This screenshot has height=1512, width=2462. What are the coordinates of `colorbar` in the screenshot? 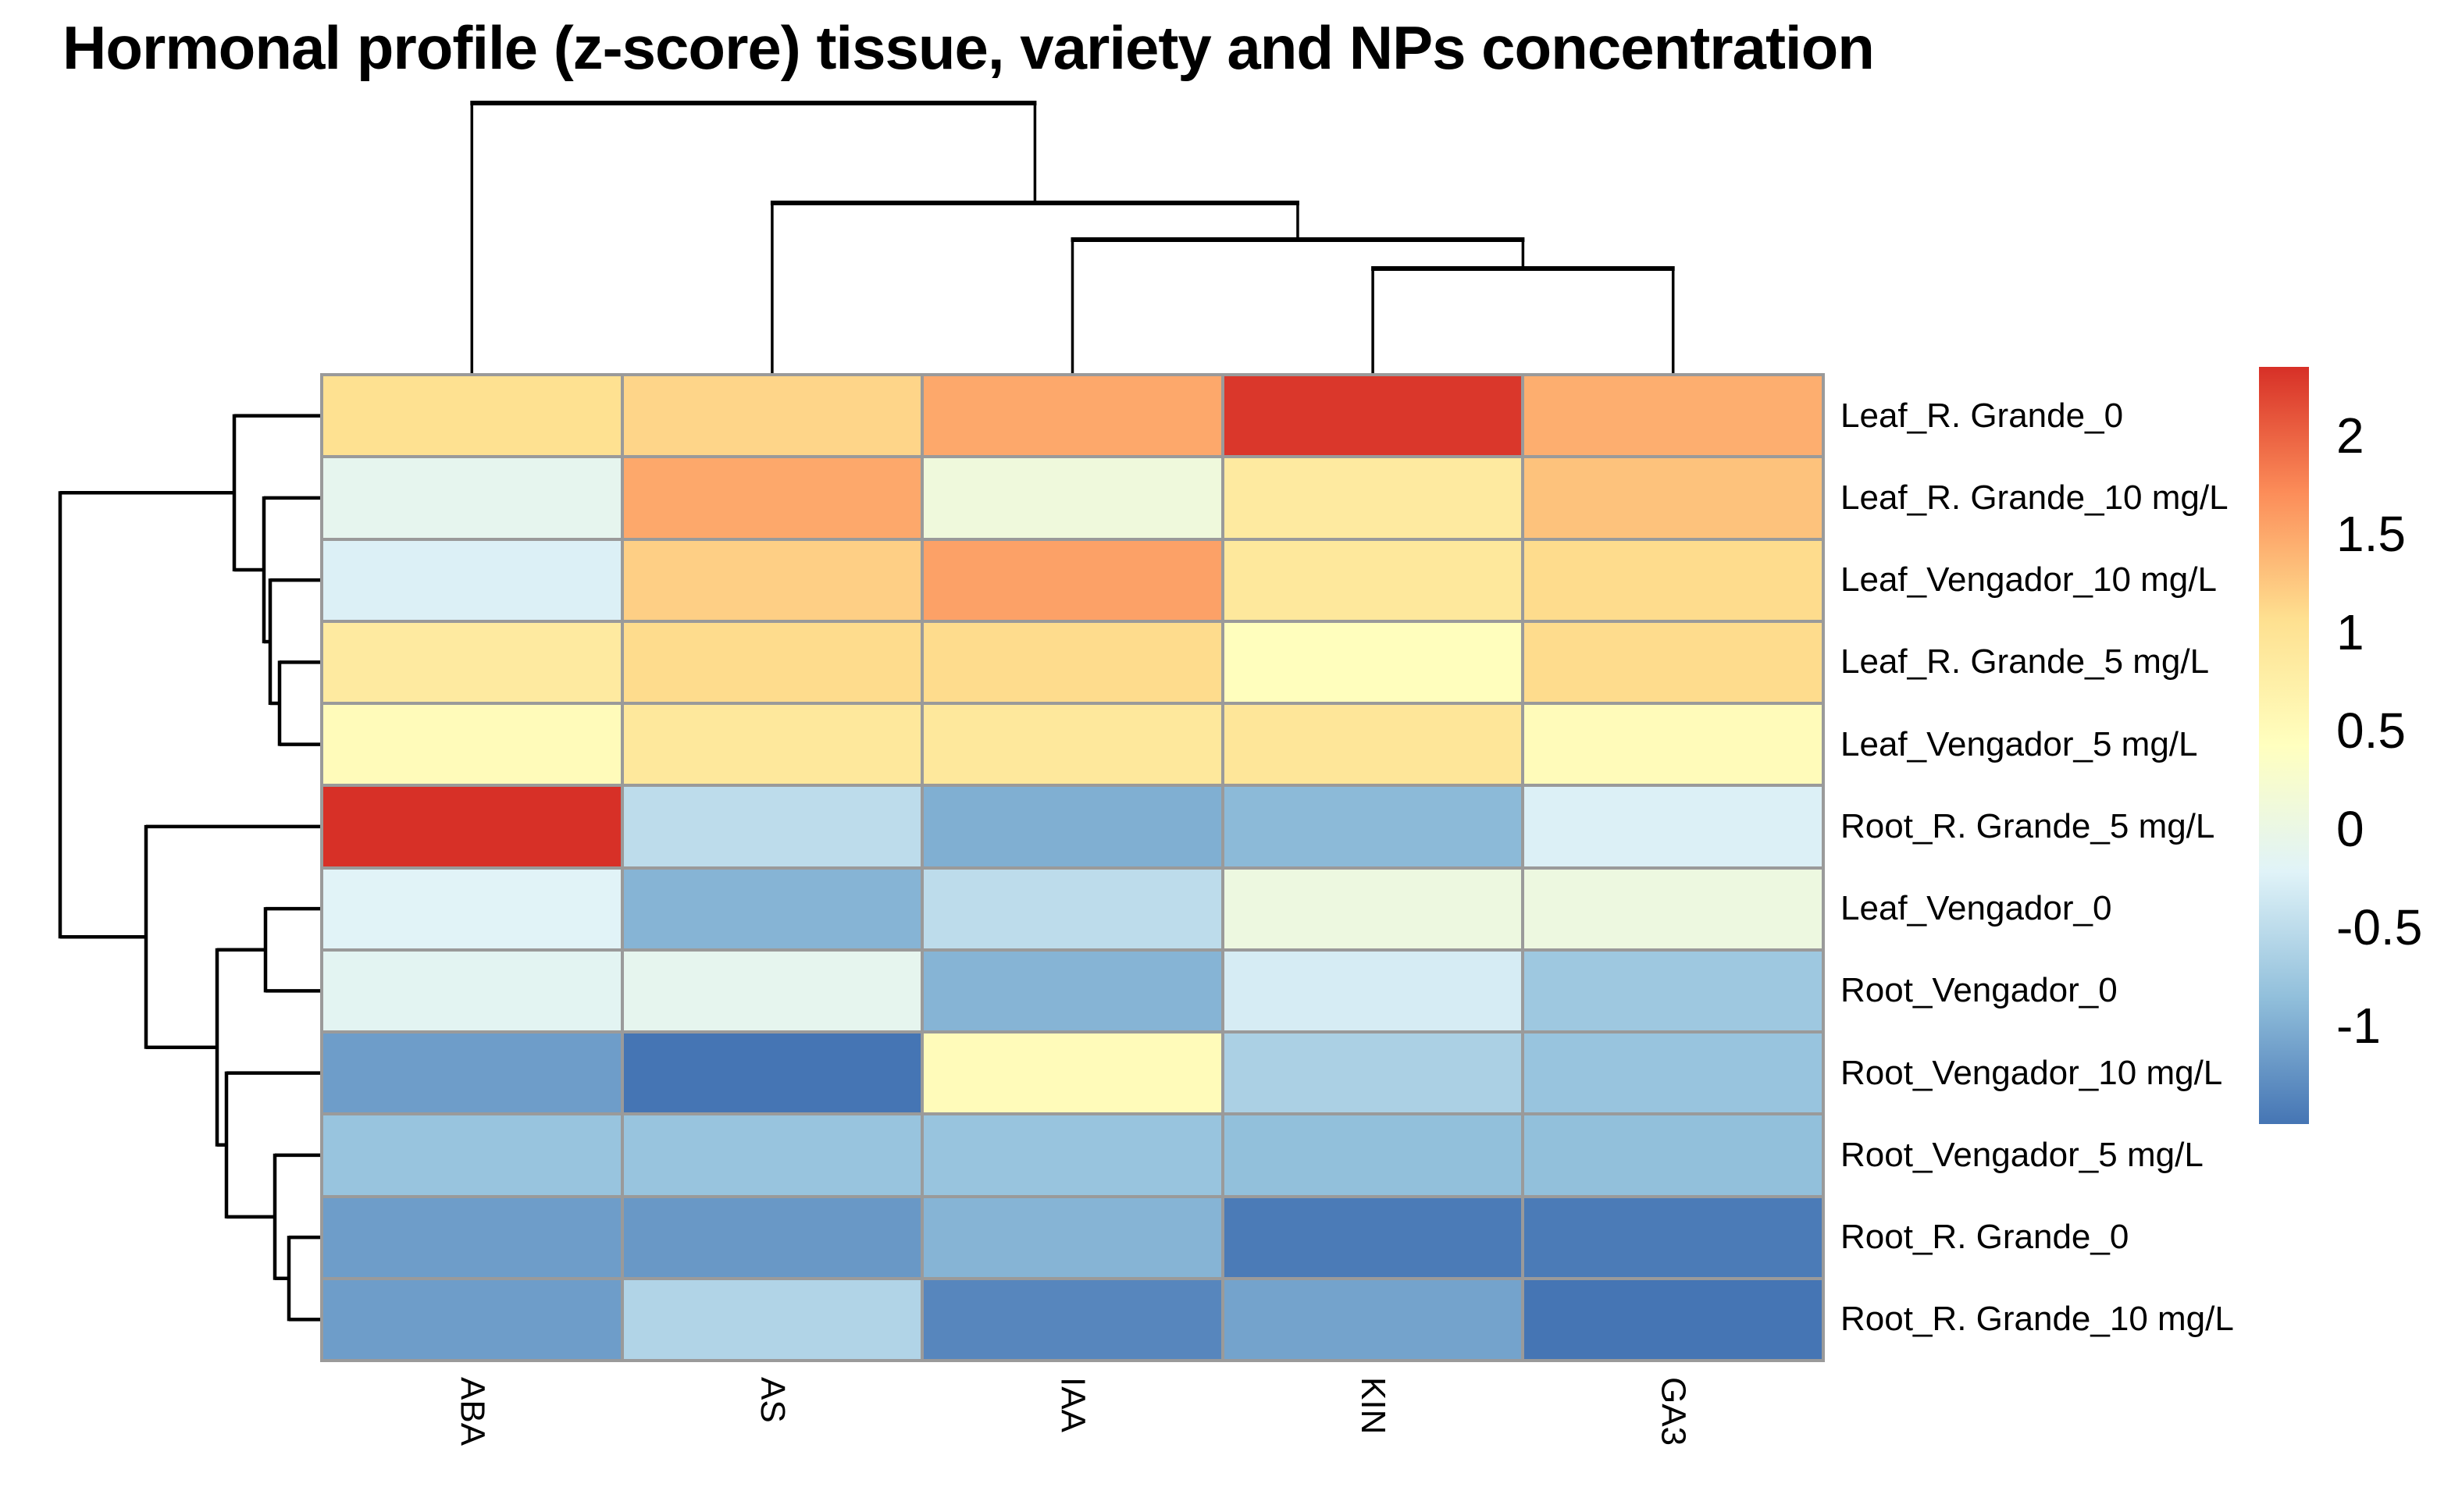 It's located at (2284, 745).